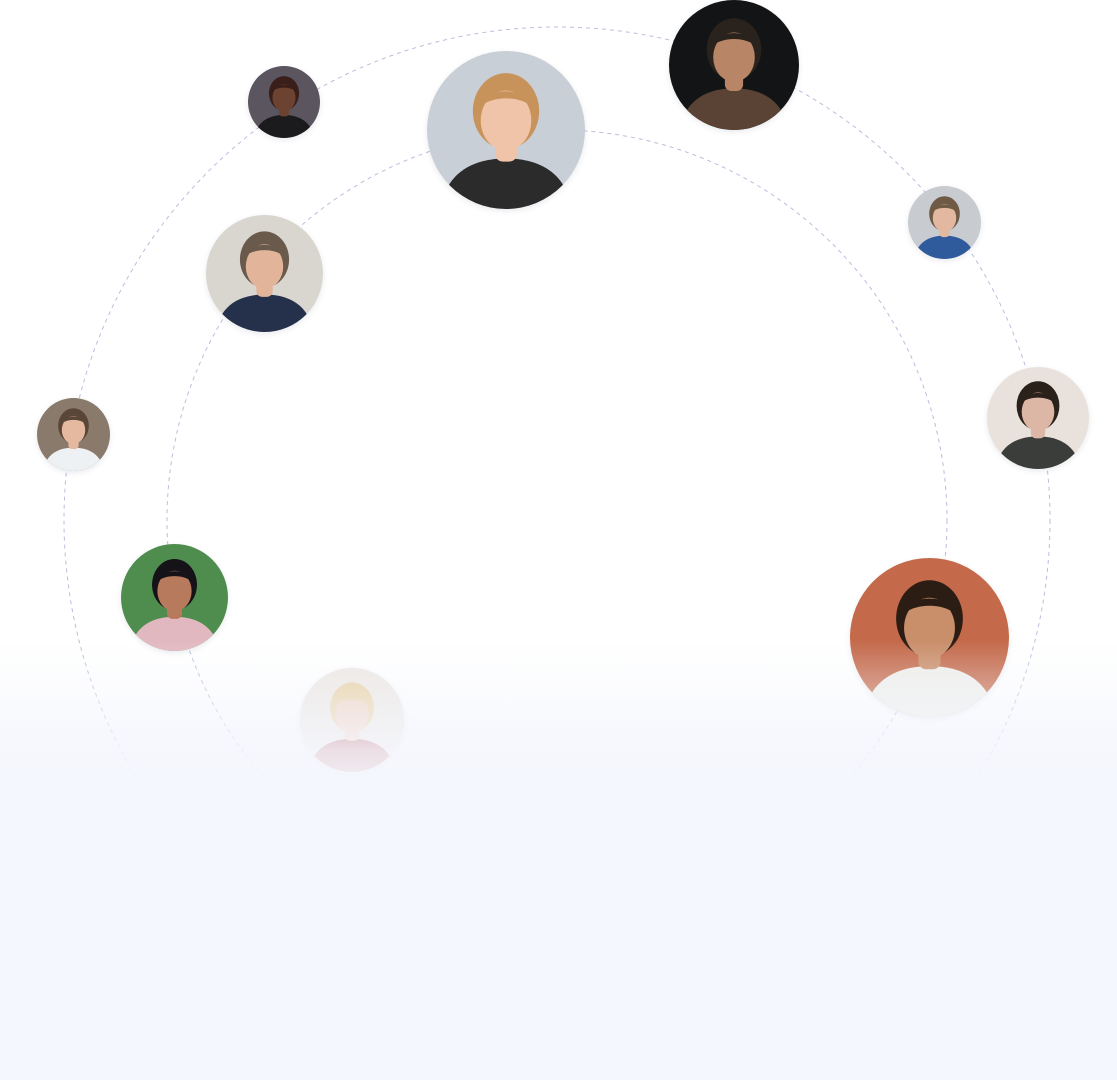 The height and width of the screenshot is (1080, 1117). I want to click on avatar-man-window-left, so click(264, 273).